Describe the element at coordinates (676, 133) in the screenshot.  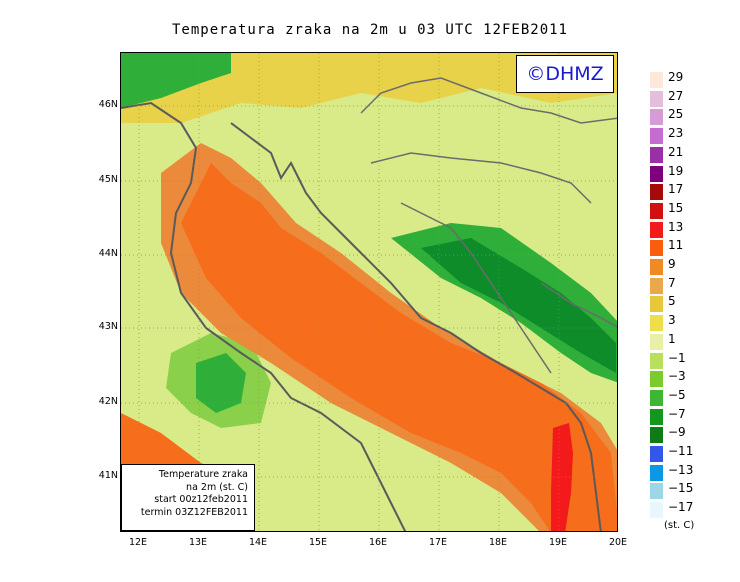
I see `legend-label: 23` at that location.